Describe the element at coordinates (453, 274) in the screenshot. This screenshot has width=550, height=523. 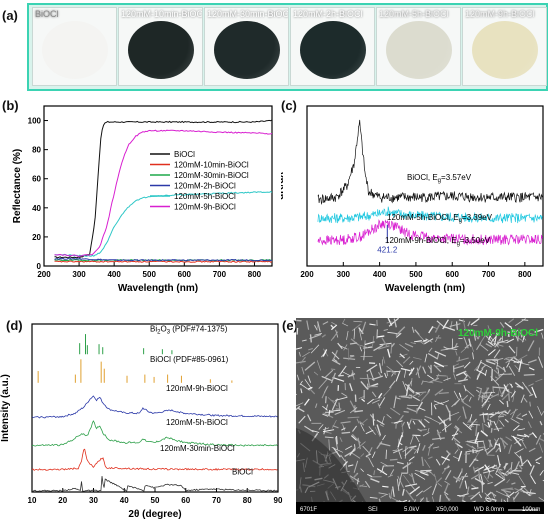
I see `derivative-xtick-label: 600` at that location.